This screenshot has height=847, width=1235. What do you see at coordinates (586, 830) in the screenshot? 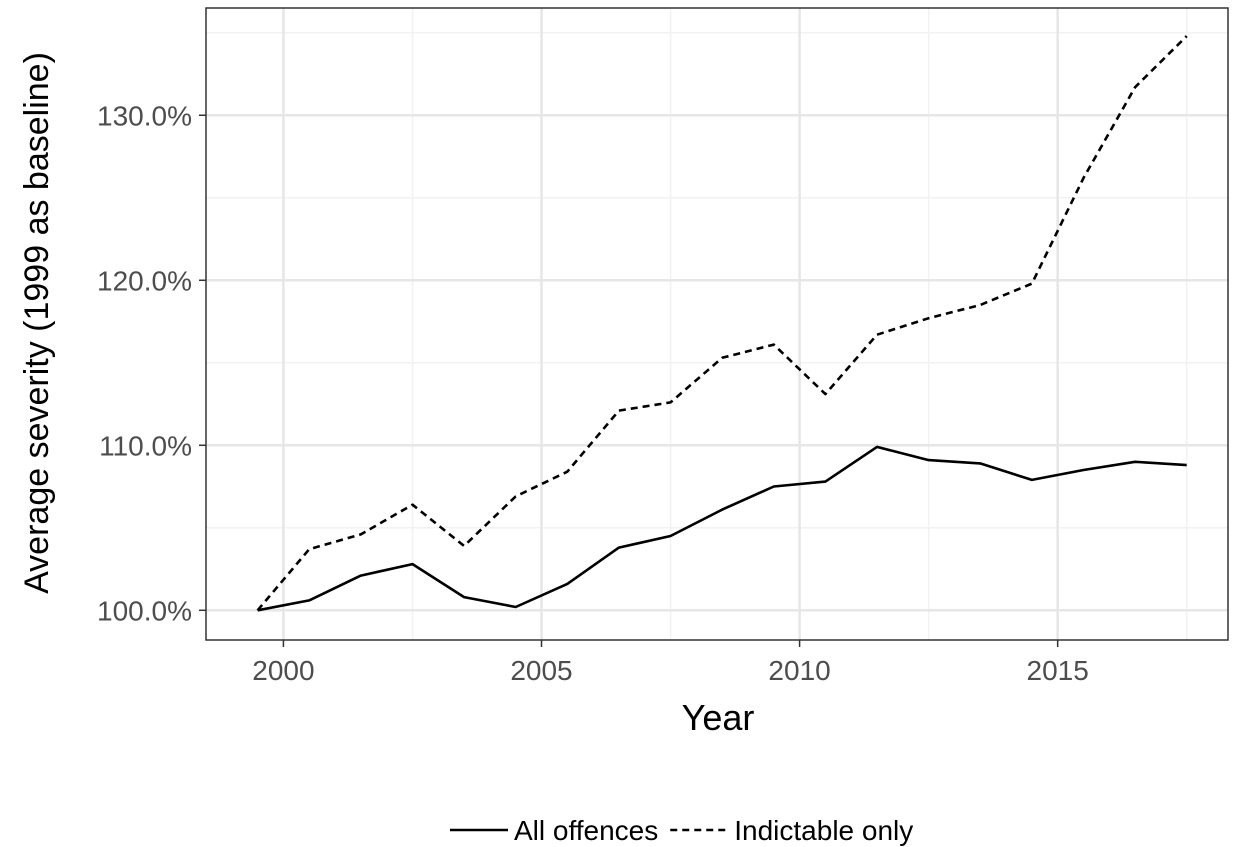
I see `legend-label-all-offences: All offences` at bounding box center [586, 830].